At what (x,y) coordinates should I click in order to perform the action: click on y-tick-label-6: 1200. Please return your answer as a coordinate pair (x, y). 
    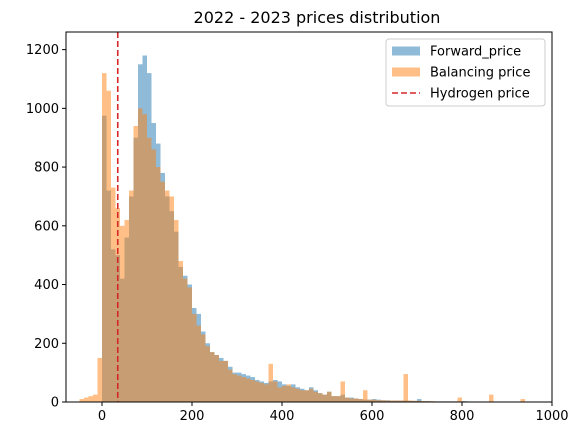
    Looking at the image, I should click on (42, 50).